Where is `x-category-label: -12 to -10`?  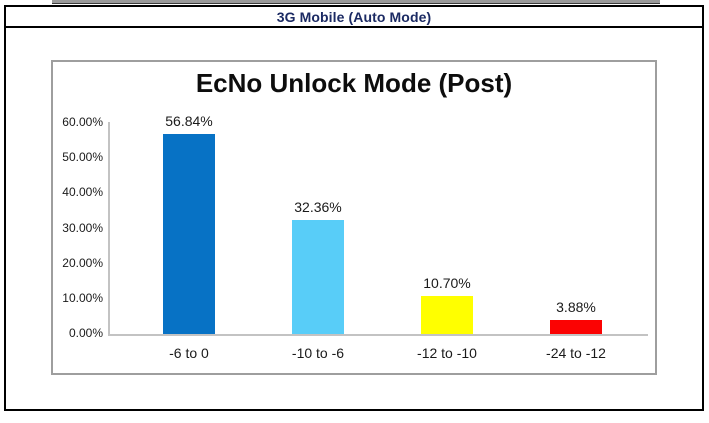 x-category-label: -12 to -10 is located at coordinates (447, 353).